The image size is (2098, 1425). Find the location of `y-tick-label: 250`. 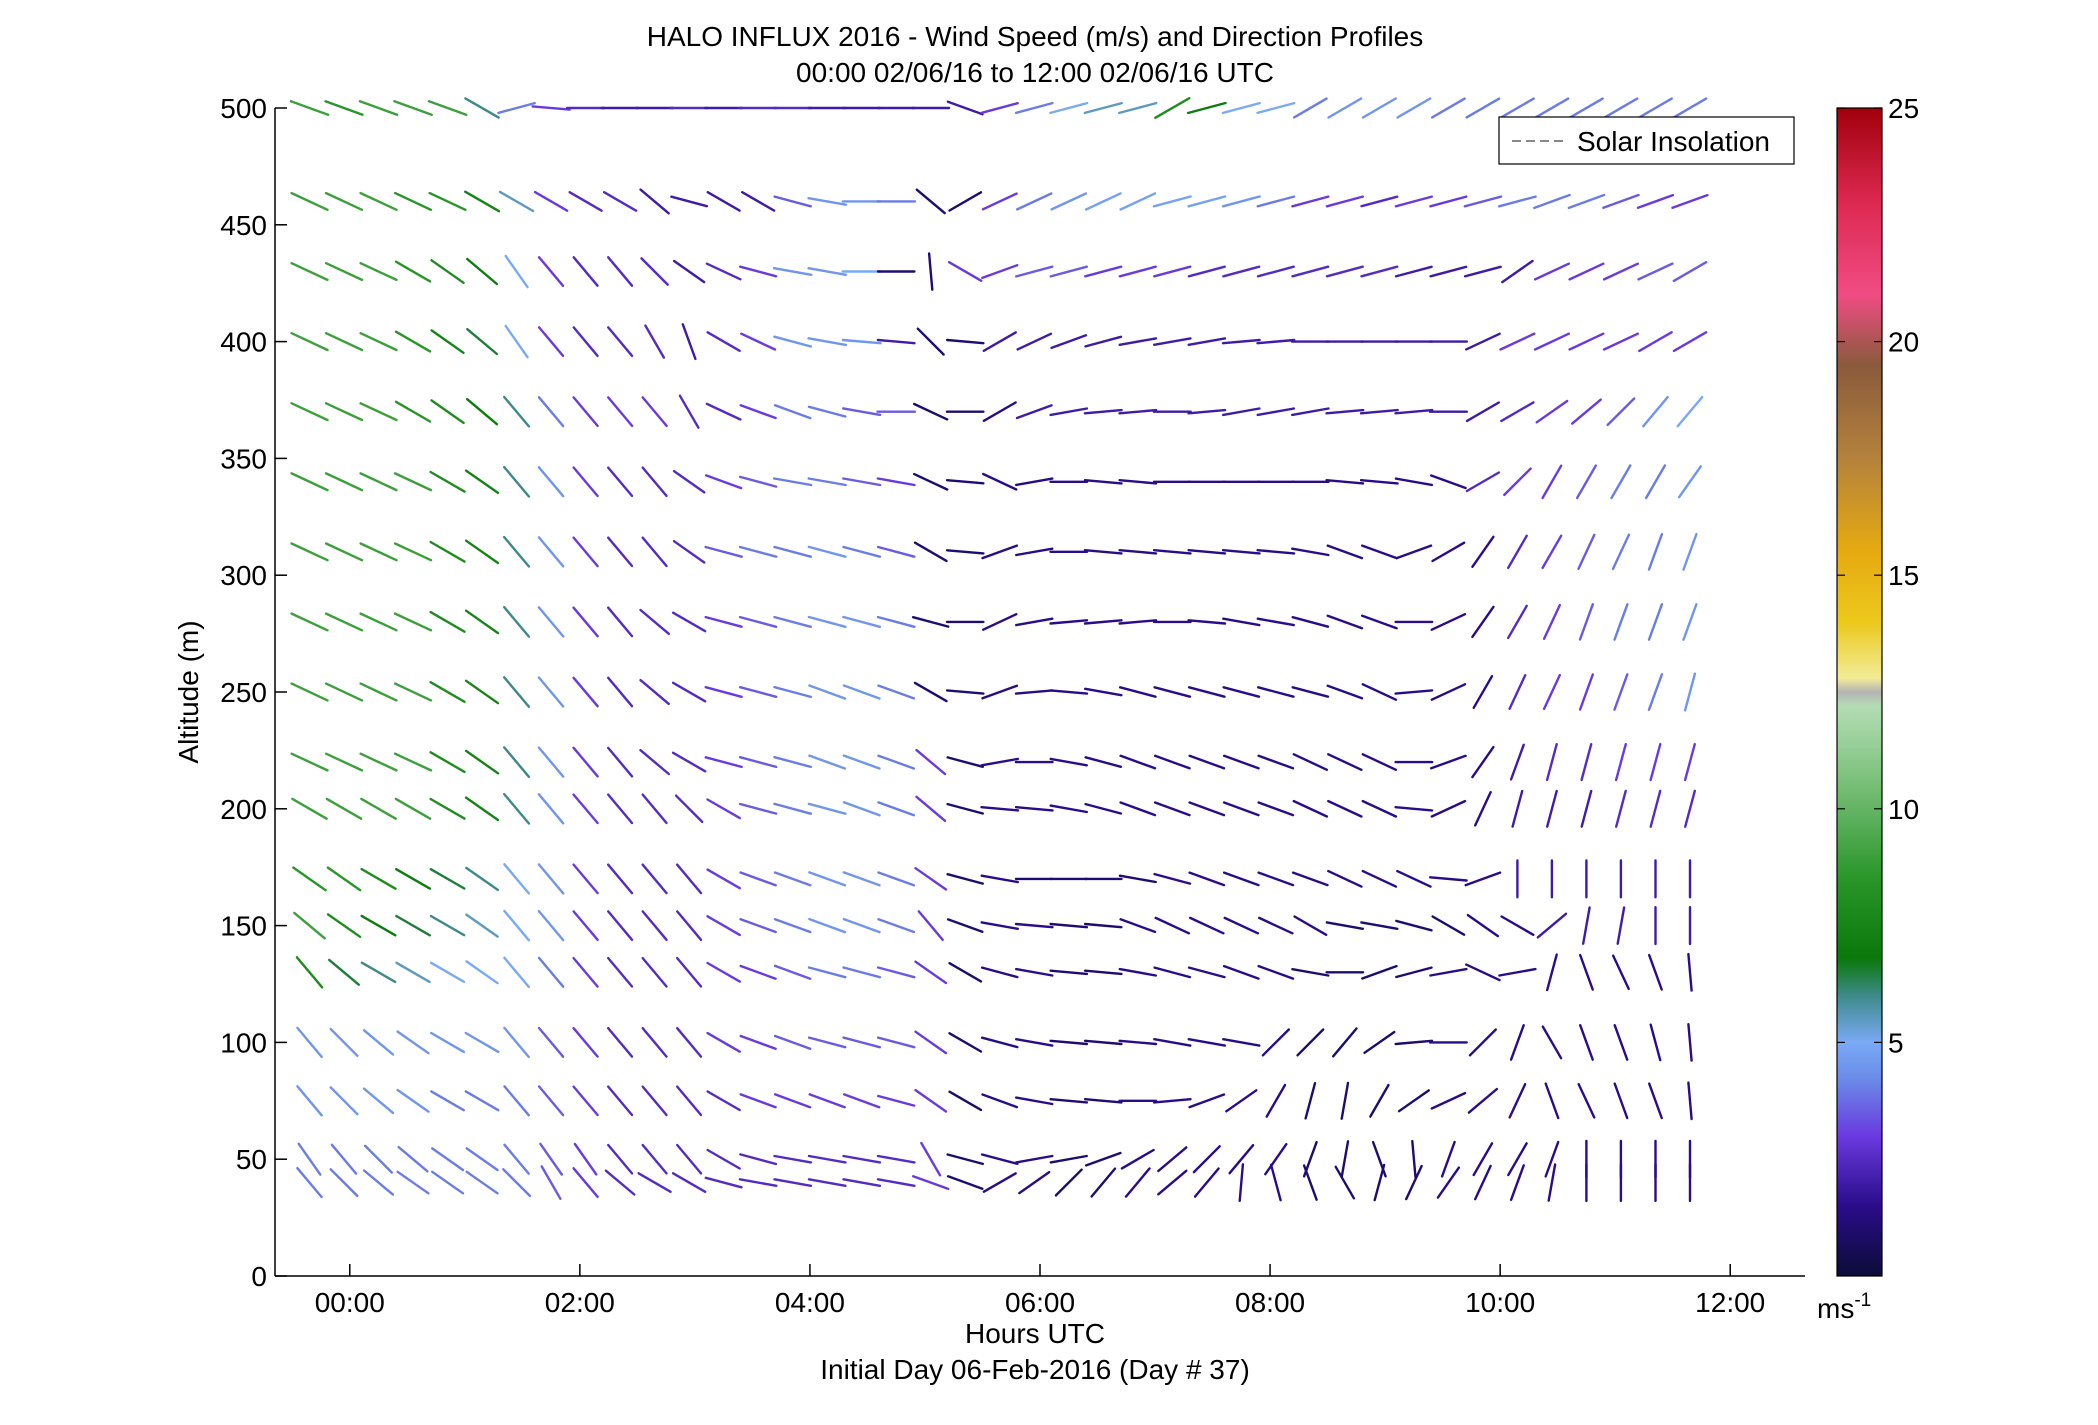

y-tick-label: 250 is located at coordinates (243, 692).